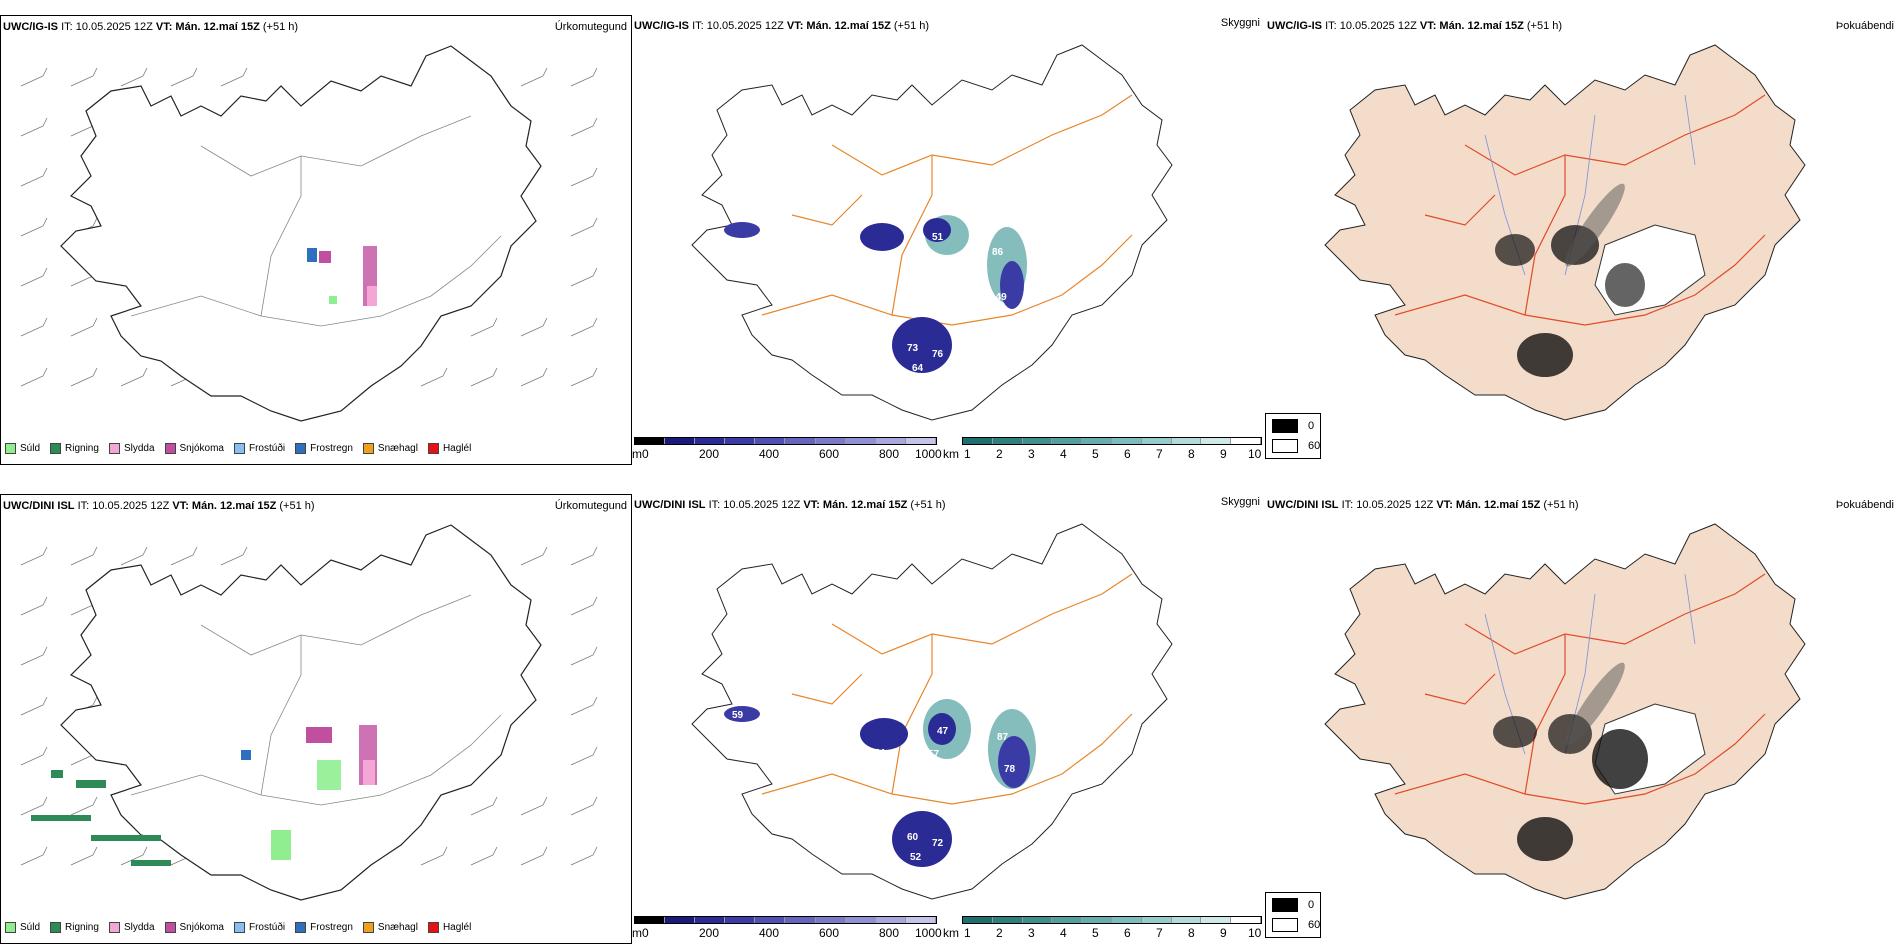 This screenshot has width=1900, height=950. I want to click on vis-label: 55, so click(916, 388).